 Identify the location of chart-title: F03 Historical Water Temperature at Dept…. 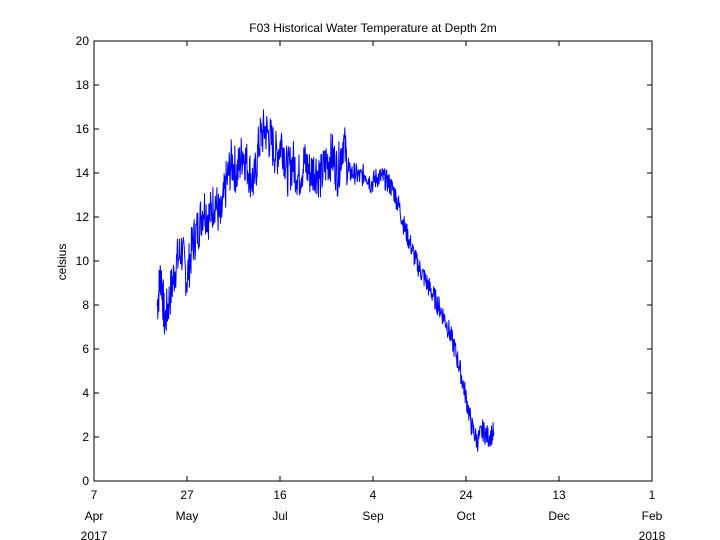
(372, 28).